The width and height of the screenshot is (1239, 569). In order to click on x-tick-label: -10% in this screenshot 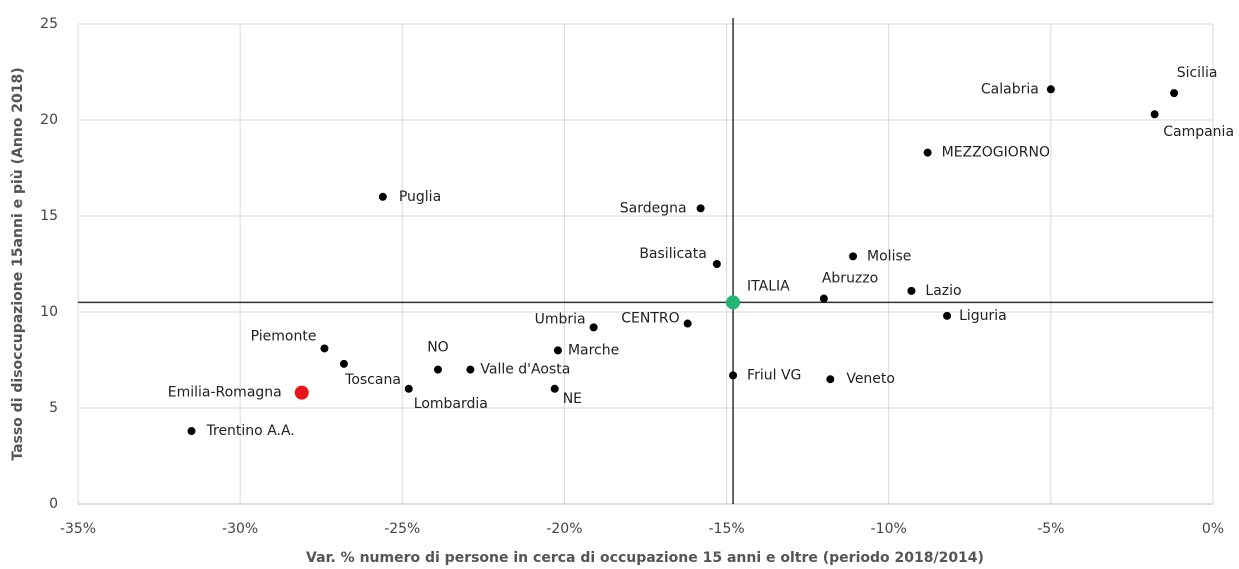, I will do `click(889, 529)`.